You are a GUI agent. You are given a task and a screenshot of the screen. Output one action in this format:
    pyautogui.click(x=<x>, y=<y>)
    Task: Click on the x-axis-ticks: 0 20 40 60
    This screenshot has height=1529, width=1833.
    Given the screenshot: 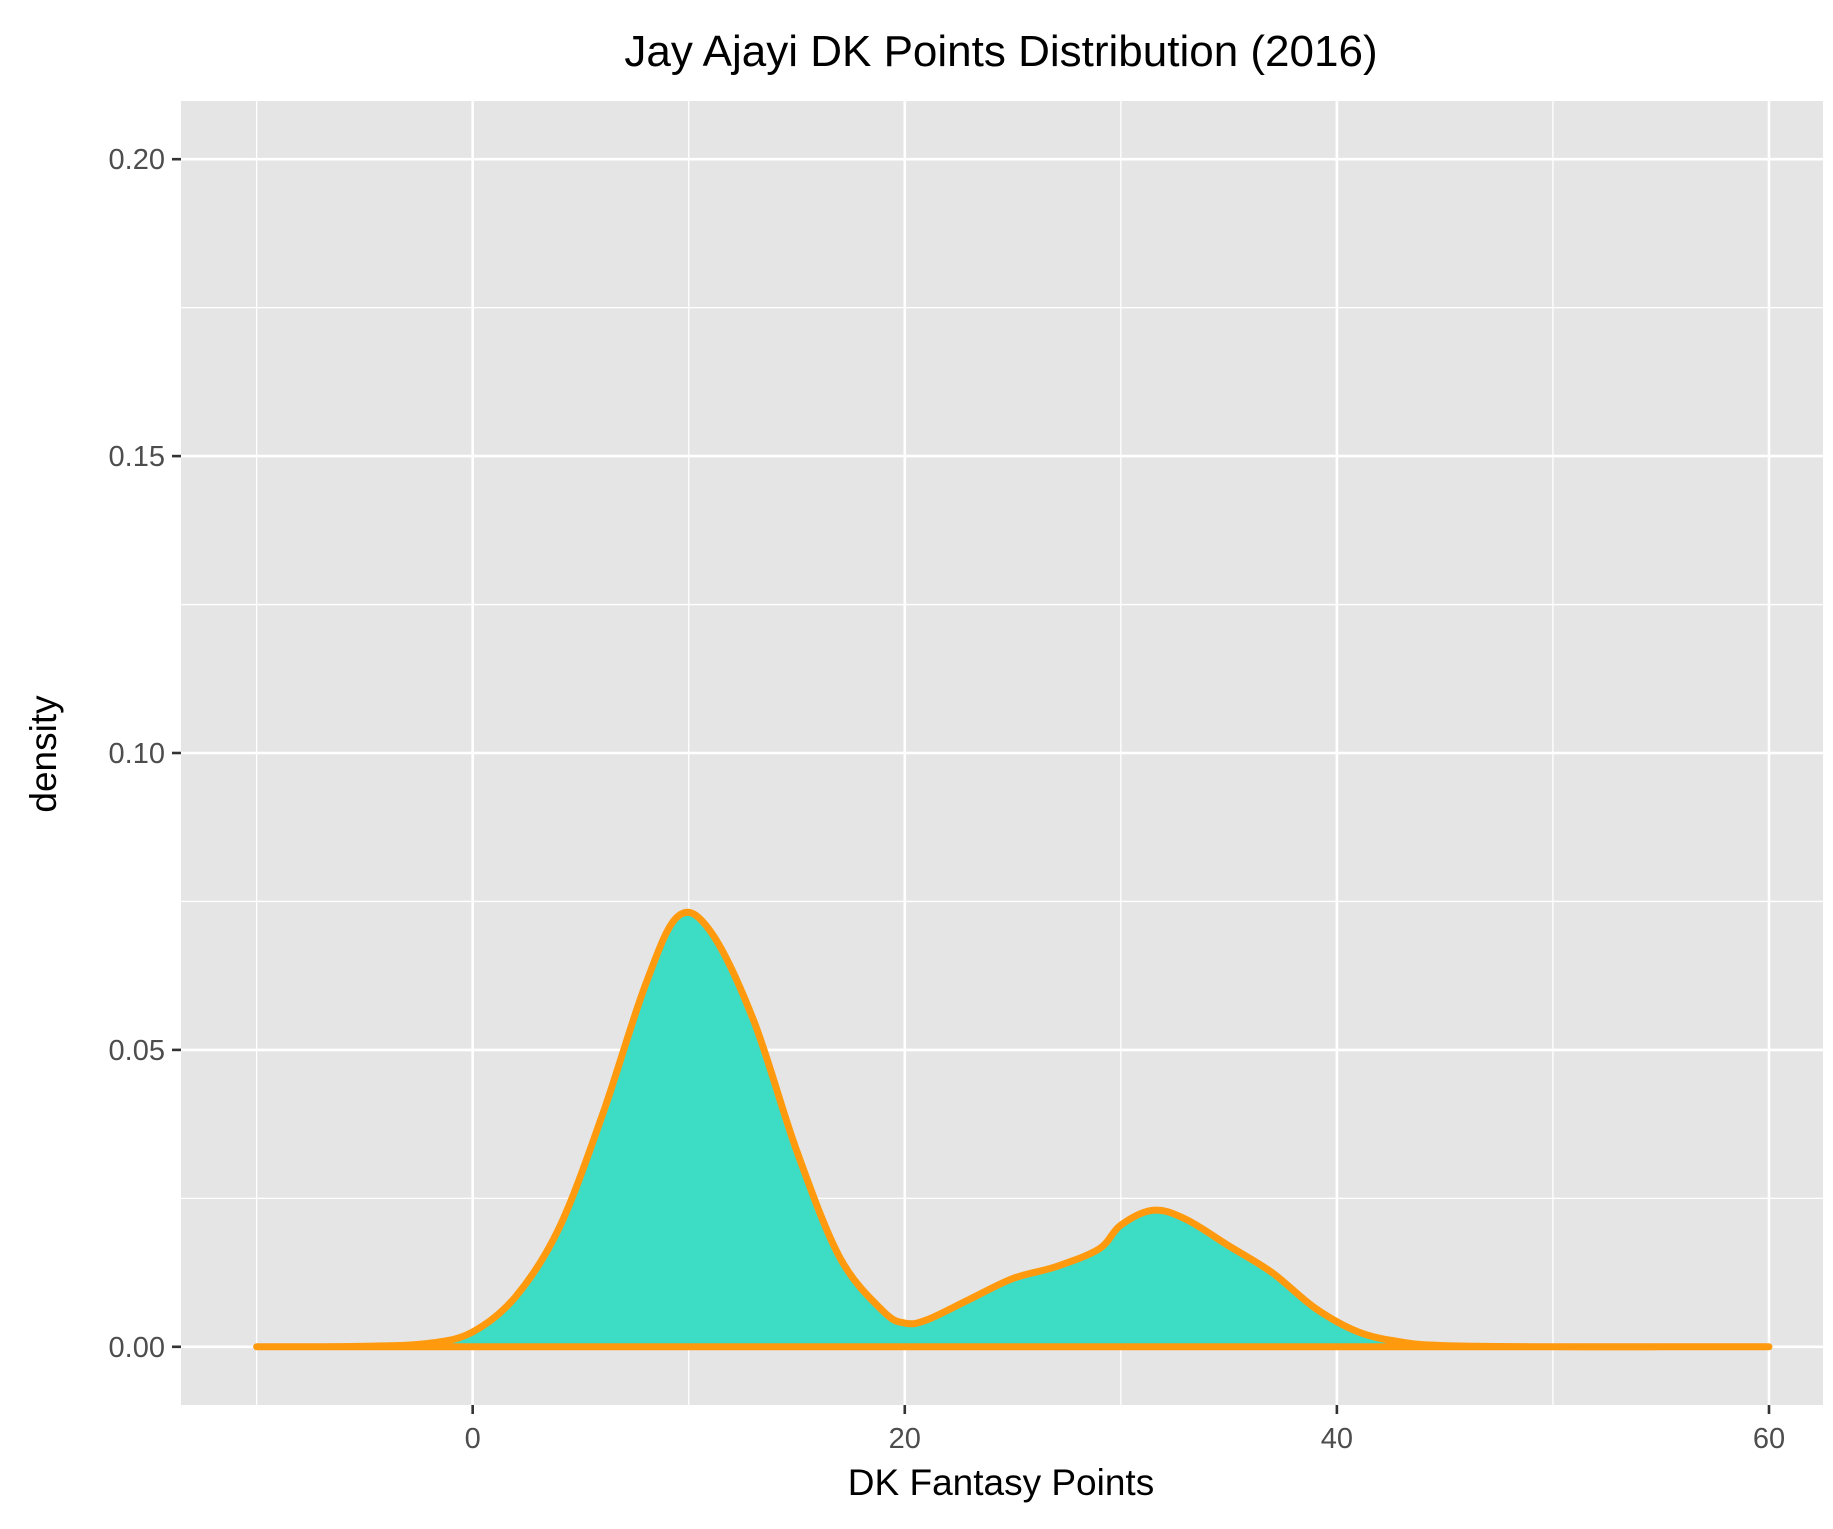 What is the action you would take?
    pyautogui.click(x=1125, y=1430)
    